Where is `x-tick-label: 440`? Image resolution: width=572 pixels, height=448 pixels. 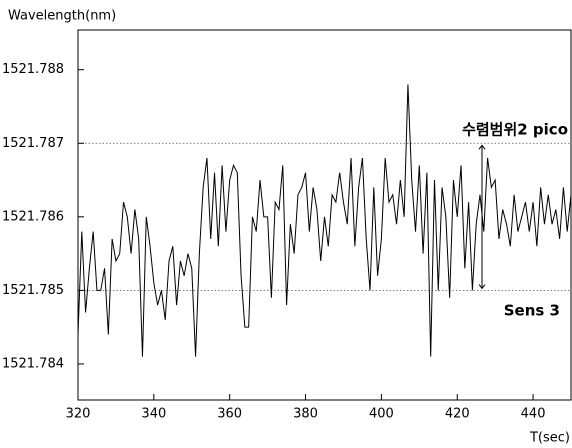 x-tick-label: 440 is located at coordinates (533, 414).